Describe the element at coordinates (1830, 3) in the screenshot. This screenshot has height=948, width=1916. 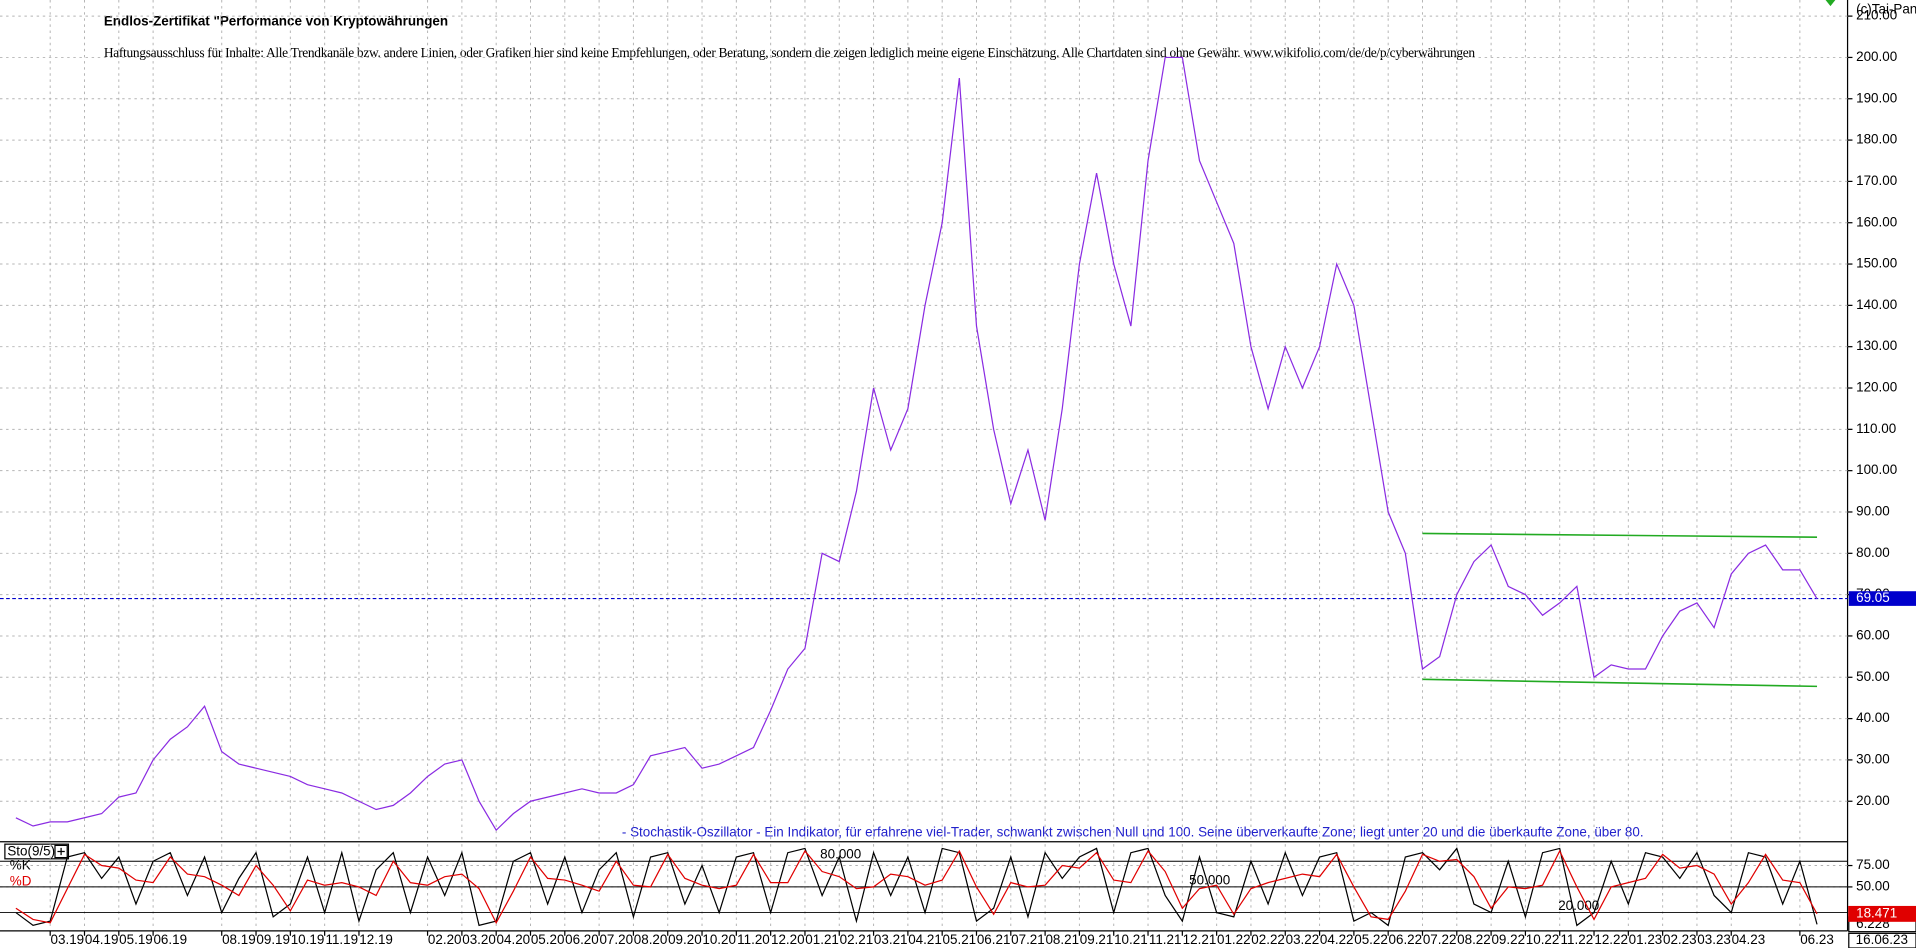
I see `marker-icon` at that location.